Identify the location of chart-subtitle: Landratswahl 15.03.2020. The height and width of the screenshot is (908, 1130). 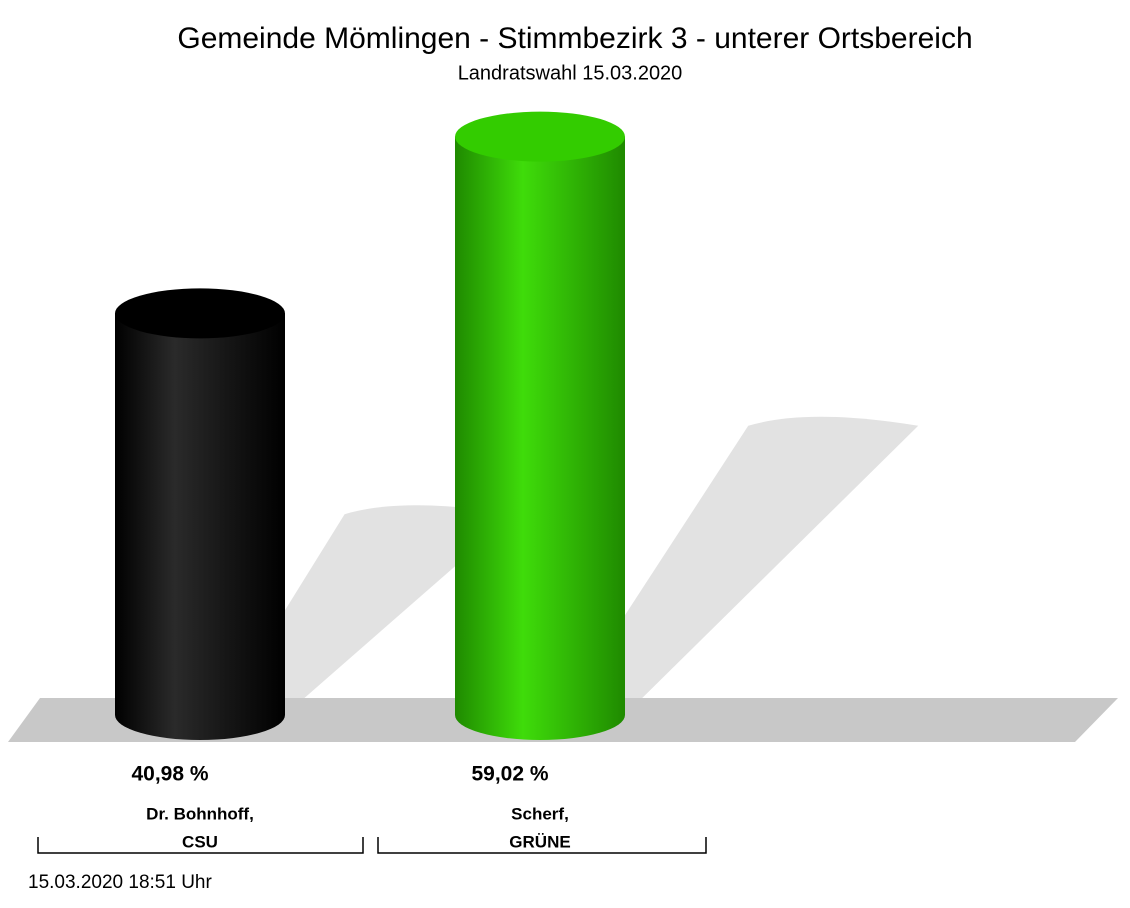
(570, 73).